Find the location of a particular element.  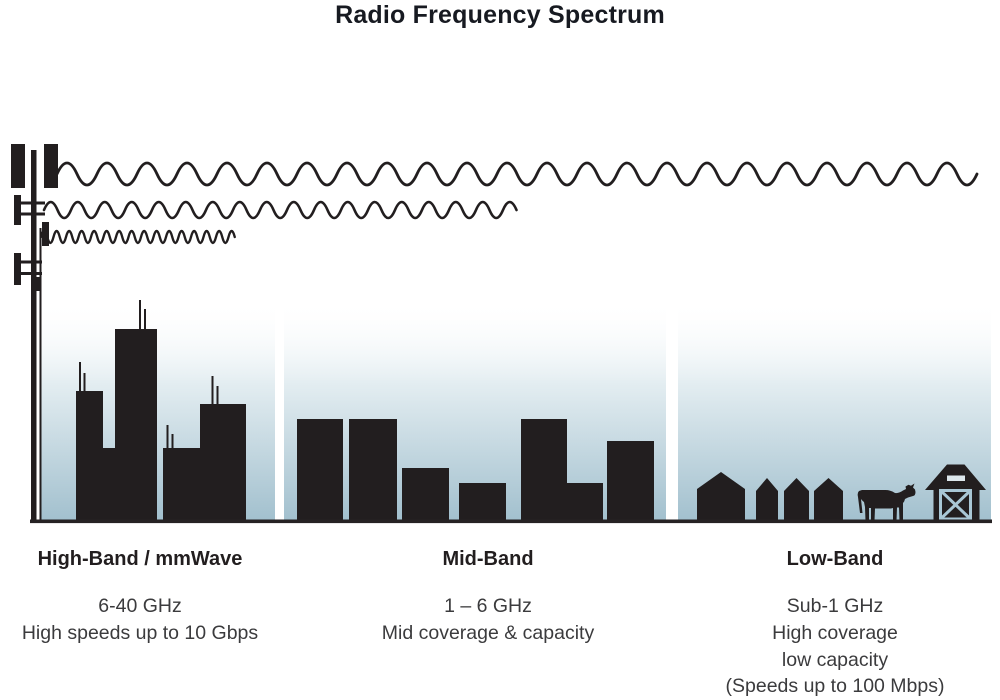

section-heading-mid-band: Mid-Band is located at coordinates (488, 559).